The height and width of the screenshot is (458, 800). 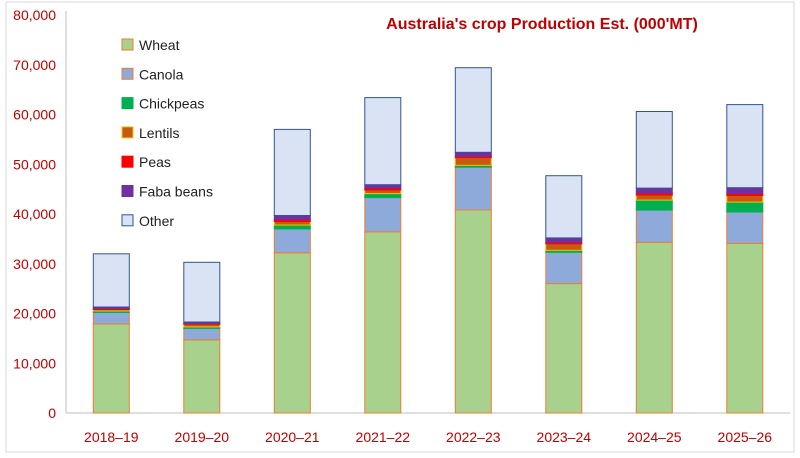 I want to click on legend-label: Other, so click(x=156, y=221).